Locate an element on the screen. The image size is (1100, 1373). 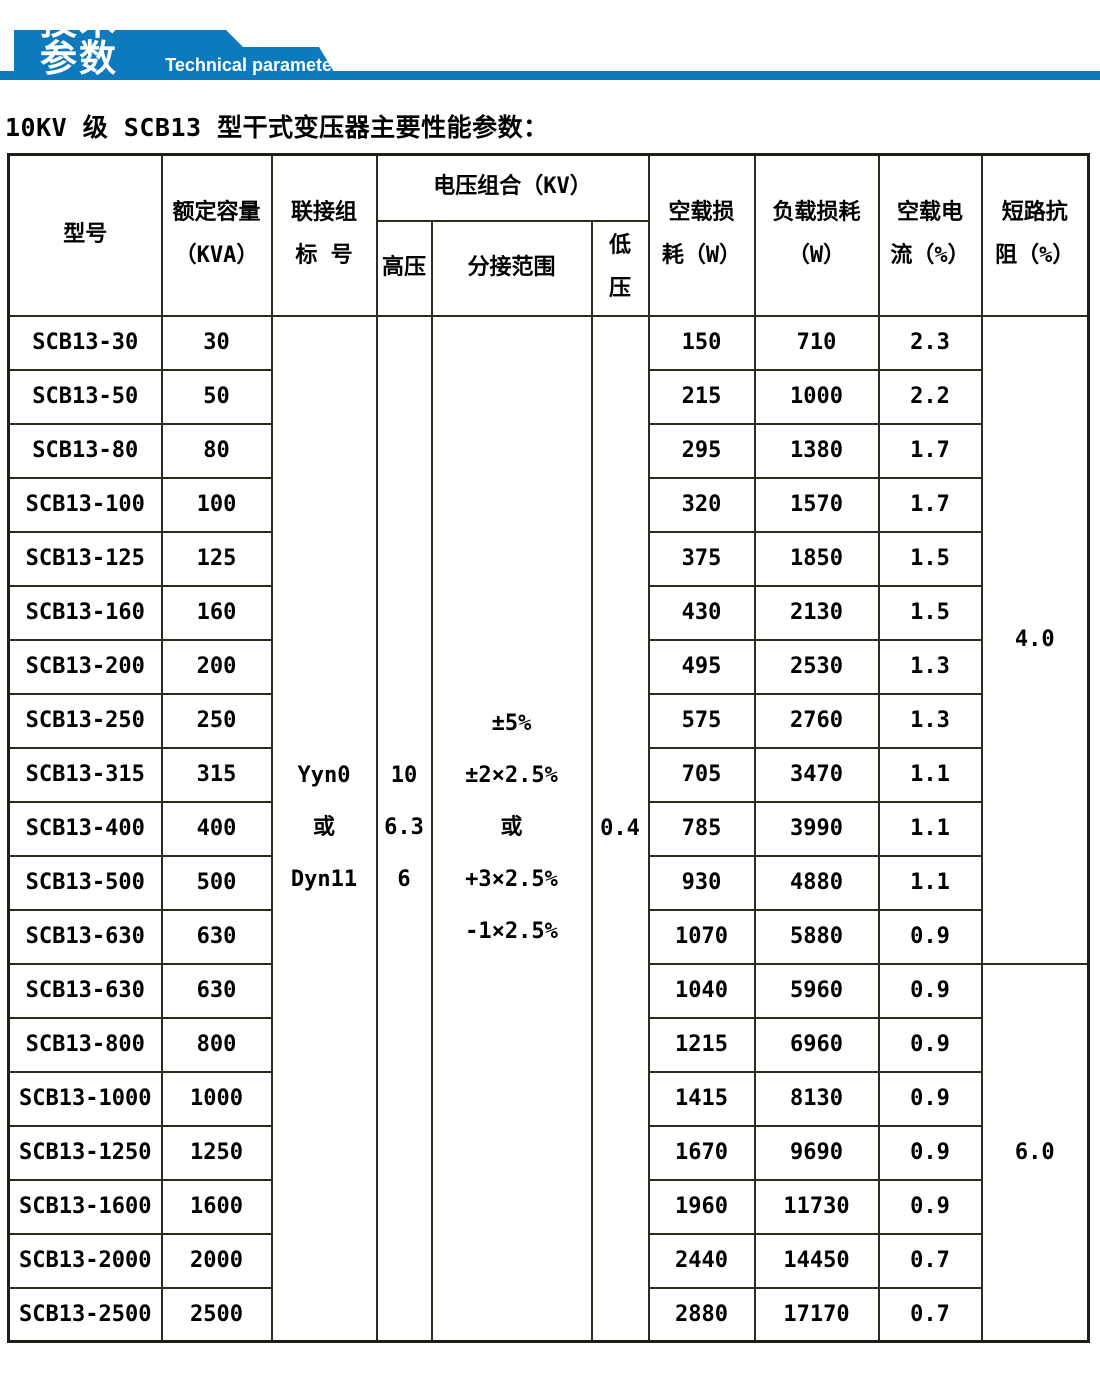
model-cell: SCB13-1250 is located at coordinates (85, 1152).